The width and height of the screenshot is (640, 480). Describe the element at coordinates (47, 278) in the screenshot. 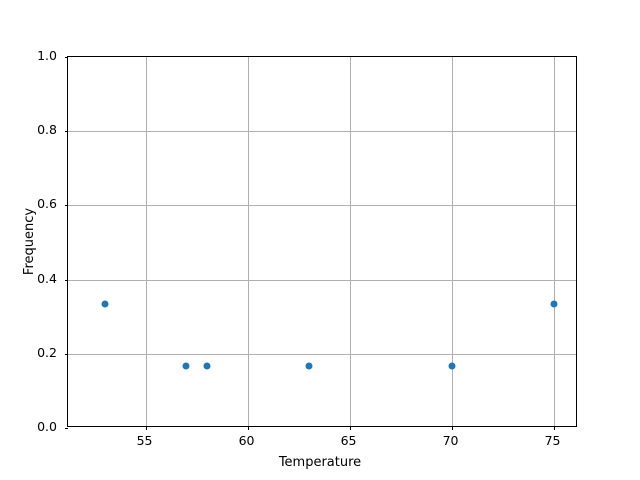

I see `y-tick-label: 0.4` at that location.